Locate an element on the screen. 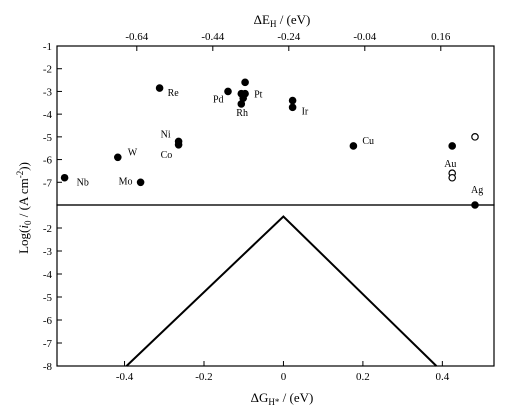 This screenshot has height=412, width=528. point-label-ni: Ni is located at coordinates (166, 134).